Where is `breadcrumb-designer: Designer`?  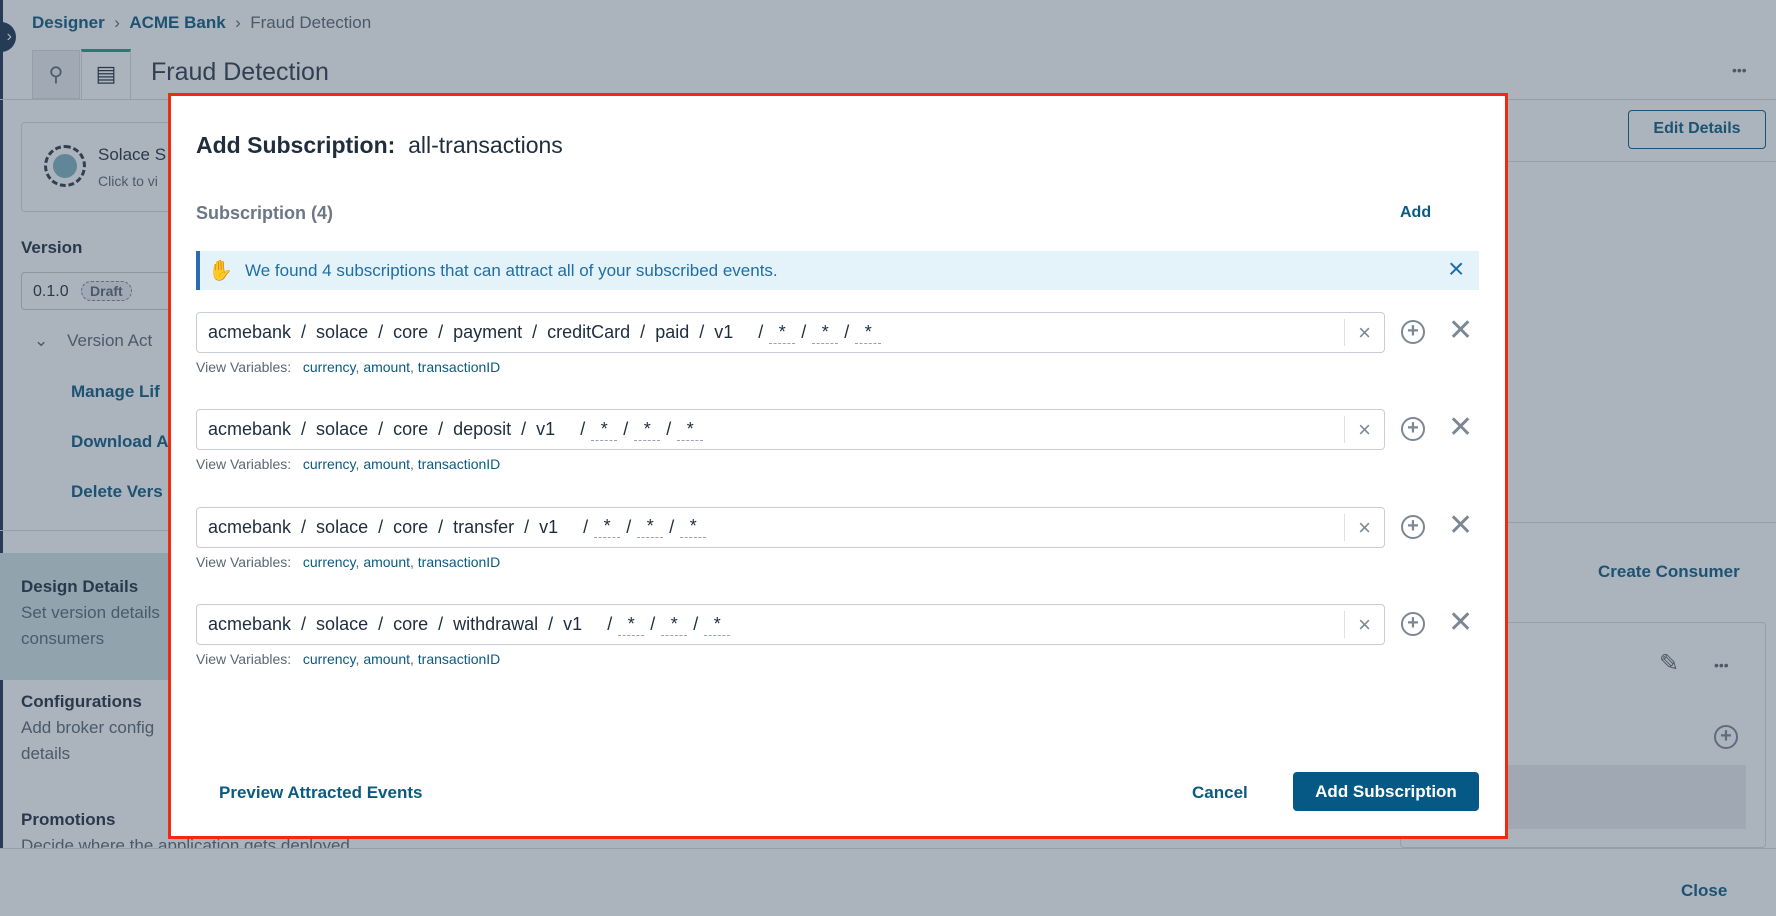
breadcrumb-designer: Designer is located at coordinates (68, 22).